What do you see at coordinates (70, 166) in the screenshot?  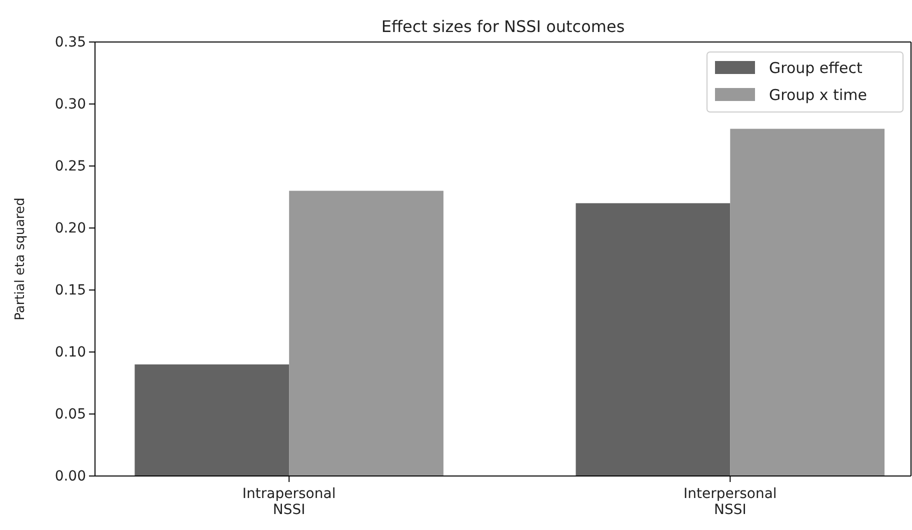 I see `y-tick-label: 0.25` at bounding box center [70, 166].